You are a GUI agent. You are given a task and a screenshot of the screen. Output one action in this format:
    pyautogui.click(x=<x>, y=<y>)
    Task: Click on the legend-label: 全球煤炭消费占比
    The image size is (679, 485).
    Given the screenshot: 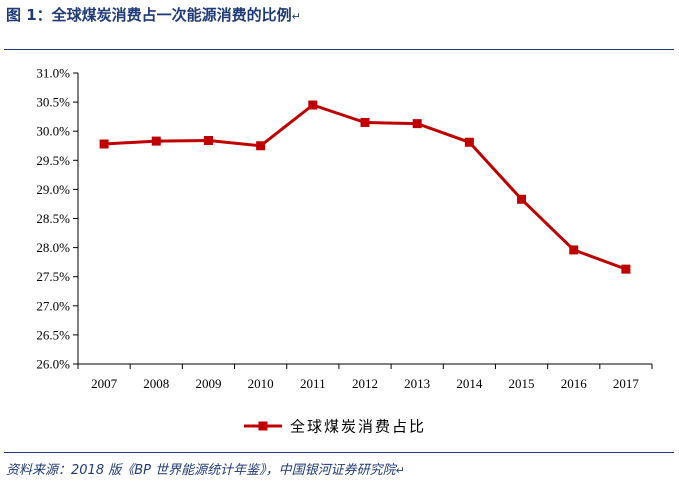 What is the action you would take?
    pyautogui.click(x=358, y=427)
    